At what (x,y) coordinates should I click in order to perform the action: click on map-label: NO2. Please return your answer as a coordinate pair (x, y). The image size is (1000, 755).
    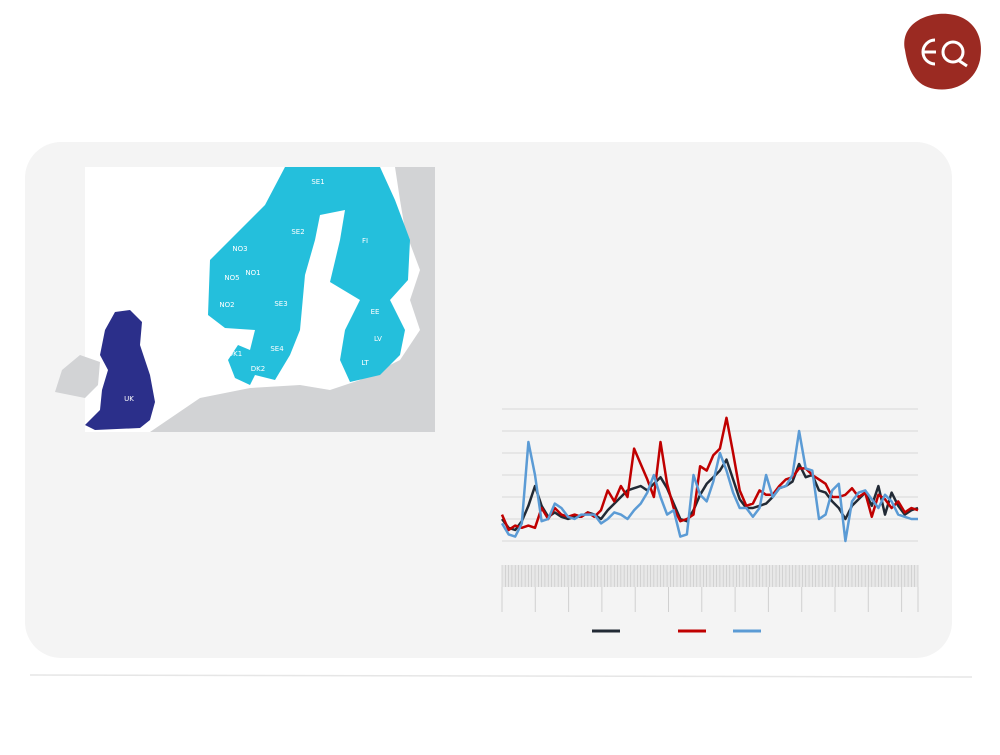
    Looking at the image, I should click on (226, 305).